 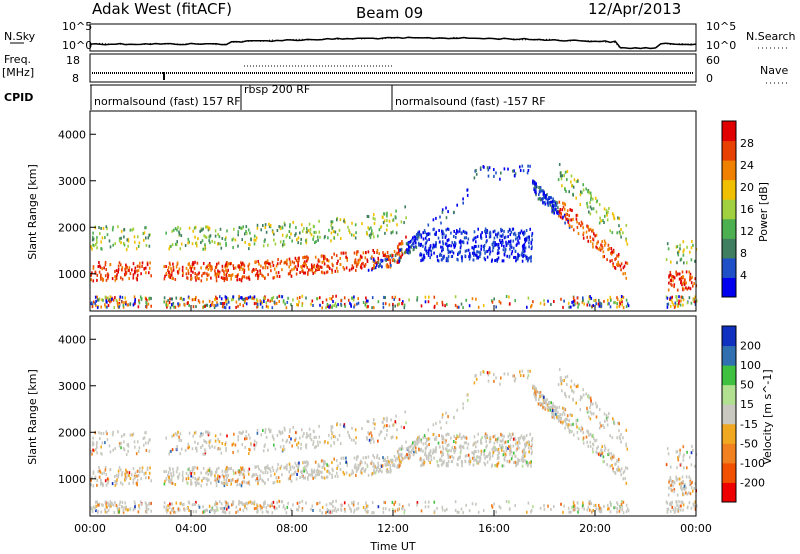 I want to click on freq-right-tick-low: 0, so click(x=709, y=78).